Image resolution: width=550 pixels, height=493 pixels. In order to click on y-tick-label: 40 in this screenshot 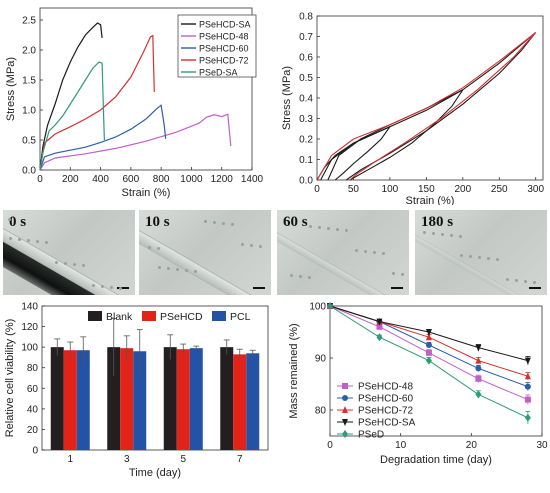, I will do `click(33, 409)`.